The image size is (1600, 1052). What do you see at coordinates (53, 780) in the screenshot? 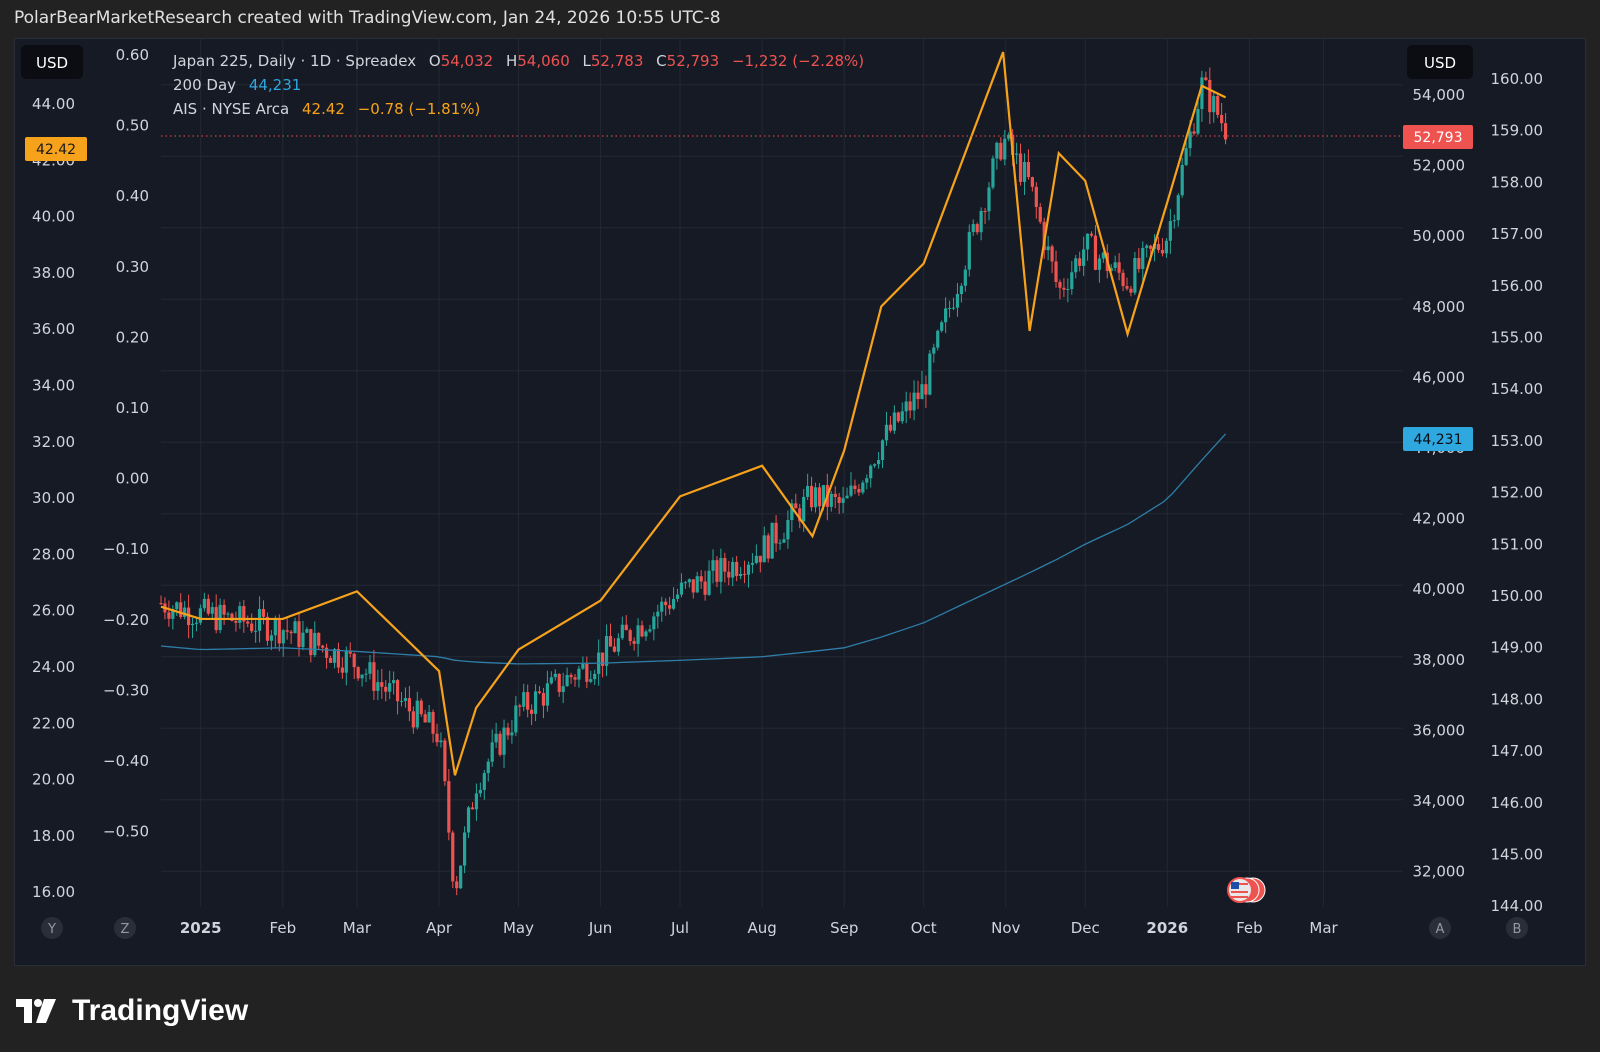
I see `left-outer-tick-label: 20.00` at bounding box center [53, 780].